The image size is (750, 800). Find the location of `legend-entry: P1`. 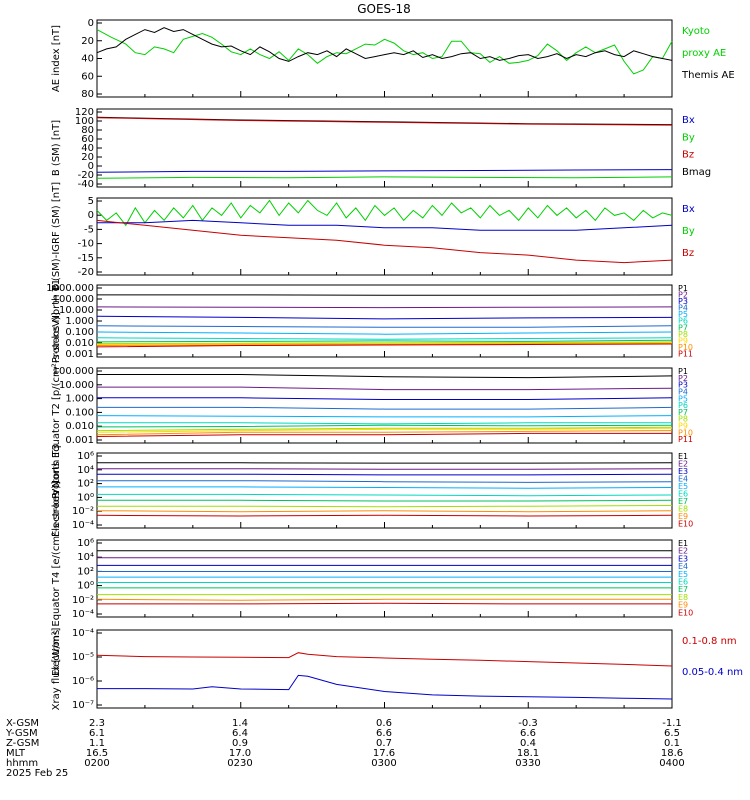

legend-entry: P1 is located at coordinates (683, 288).